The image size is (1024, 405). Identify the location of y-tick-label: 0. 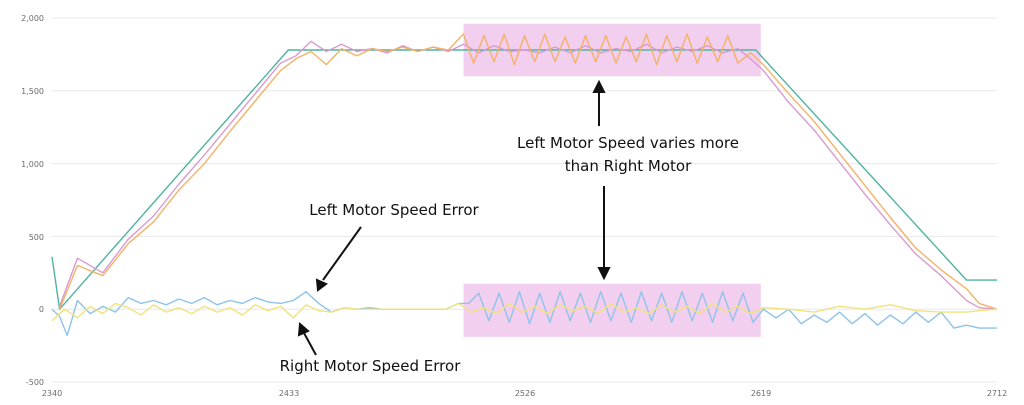
(41, 309).